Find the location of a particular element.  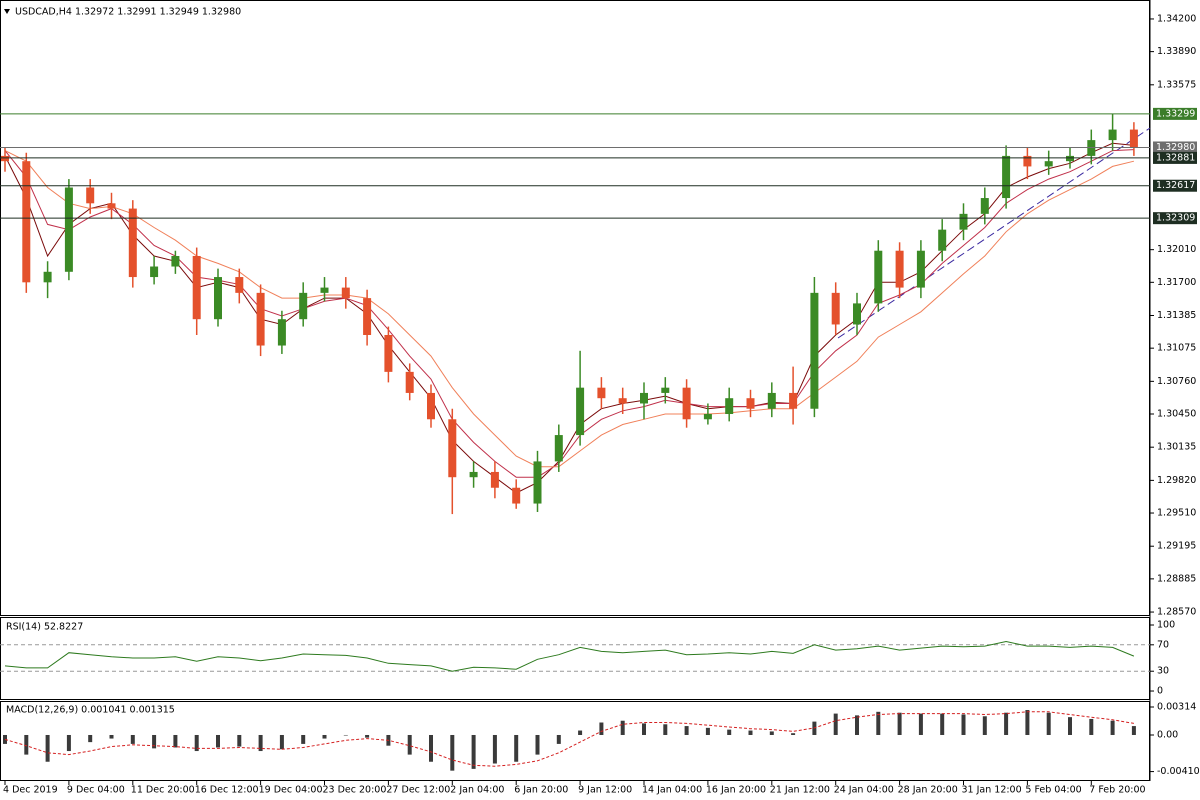

macd-panel is located at coordinates (575, 741).